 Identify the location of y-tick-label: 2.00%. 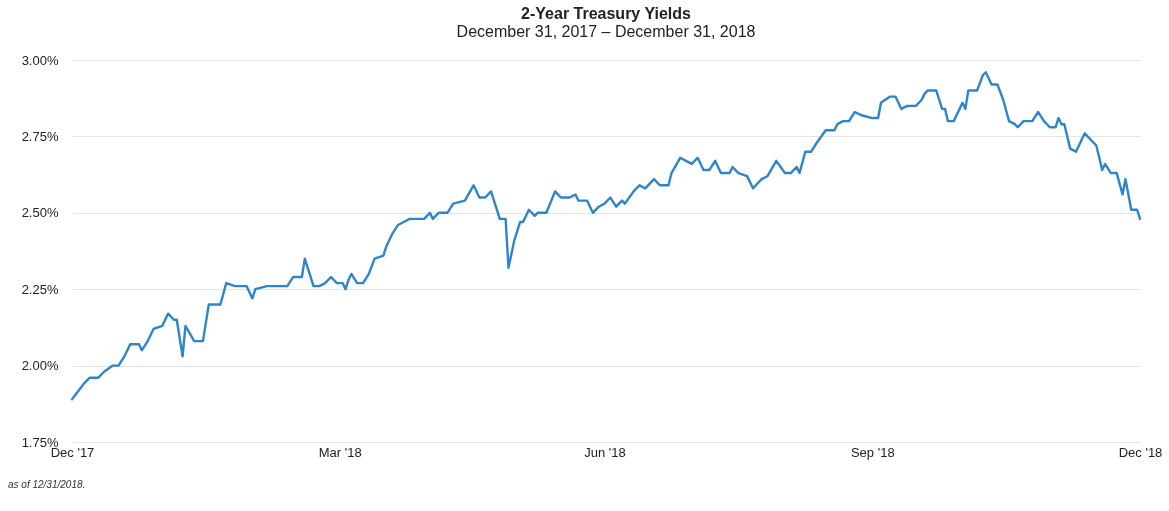
(40, 366).